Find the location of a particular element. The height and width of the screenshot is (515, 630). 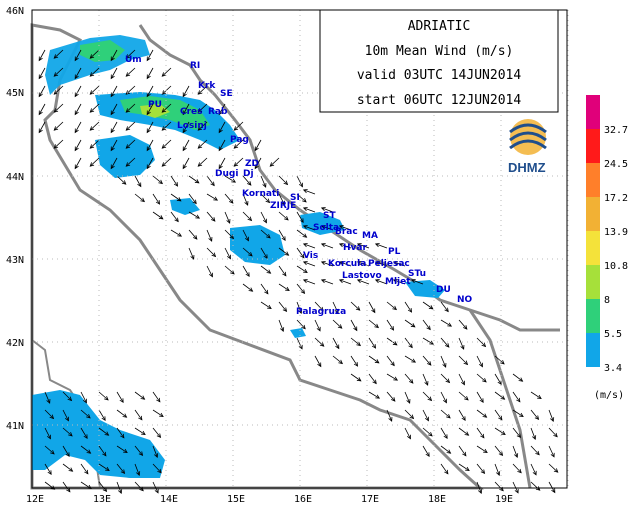

place-label: SE is located at coordinates (226, 94).